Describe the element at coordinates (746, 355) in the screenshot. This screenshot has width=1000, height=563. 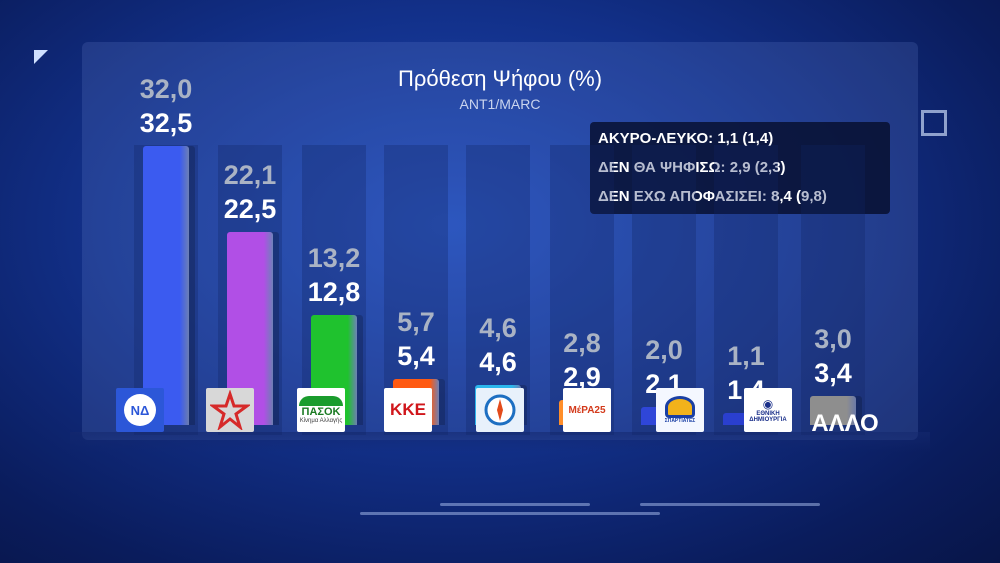
I see `bar-previous-value-label: 1,1` at that location.